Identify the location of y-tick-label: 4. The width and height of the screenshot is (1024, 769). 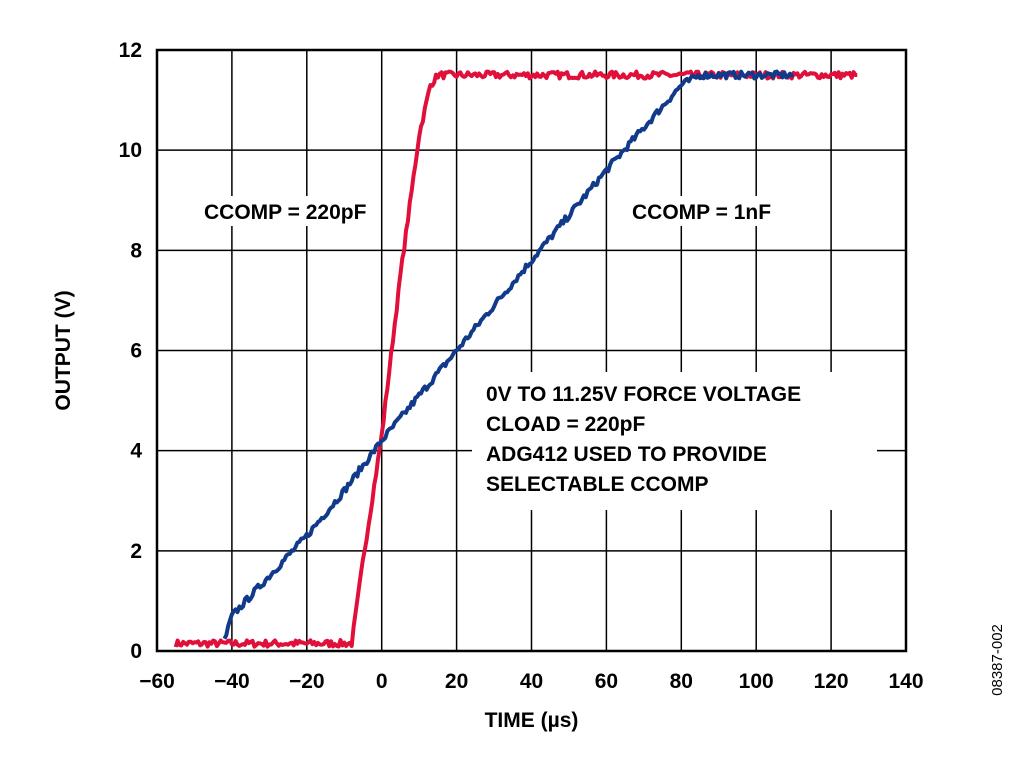
(136, 451).